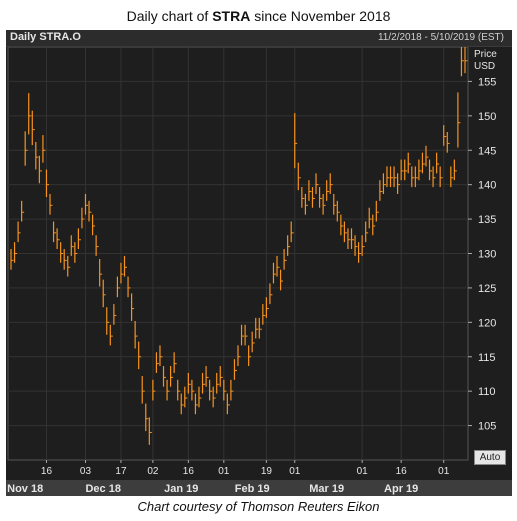 This screenshot has width=517, height=521. What do you see at coordinates (326, 489) in the screenshot?
I see `x-month-label: Mar 19` at bounding box center [326, 489].